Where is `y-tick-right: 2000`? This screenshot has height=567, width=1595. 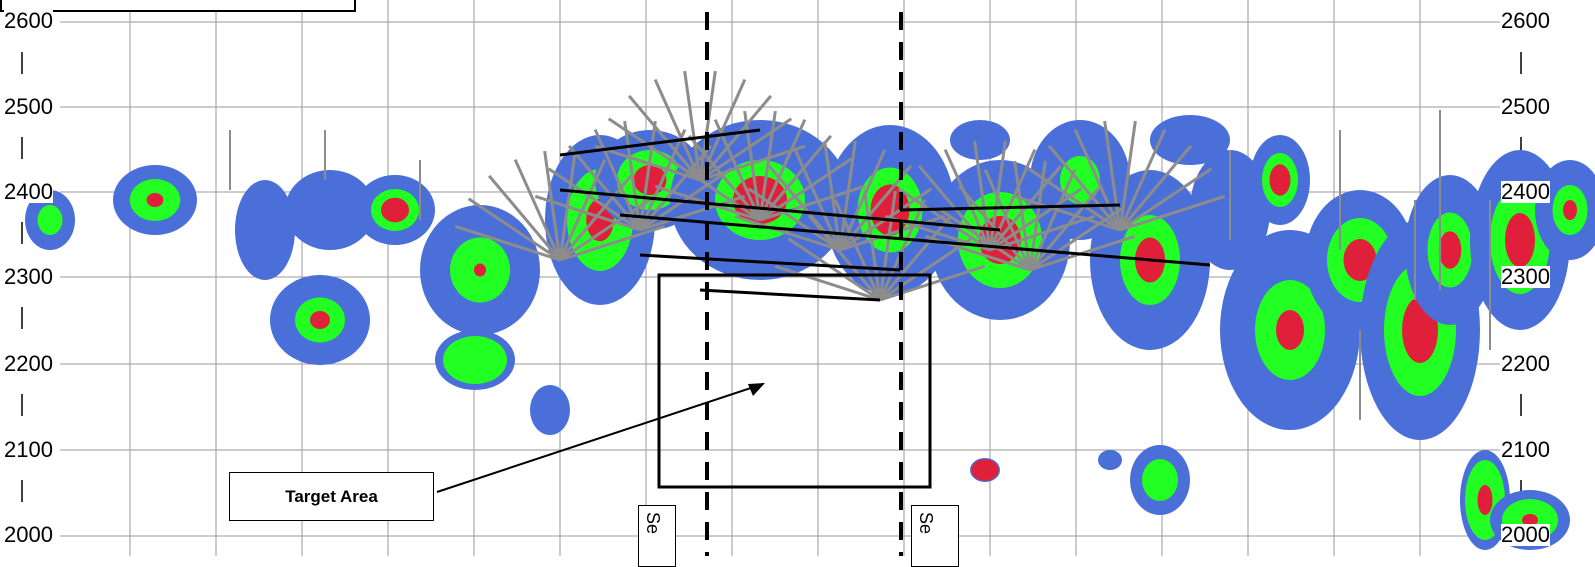
y-tick-right: 2000 is located at coordinates (1525, 534).